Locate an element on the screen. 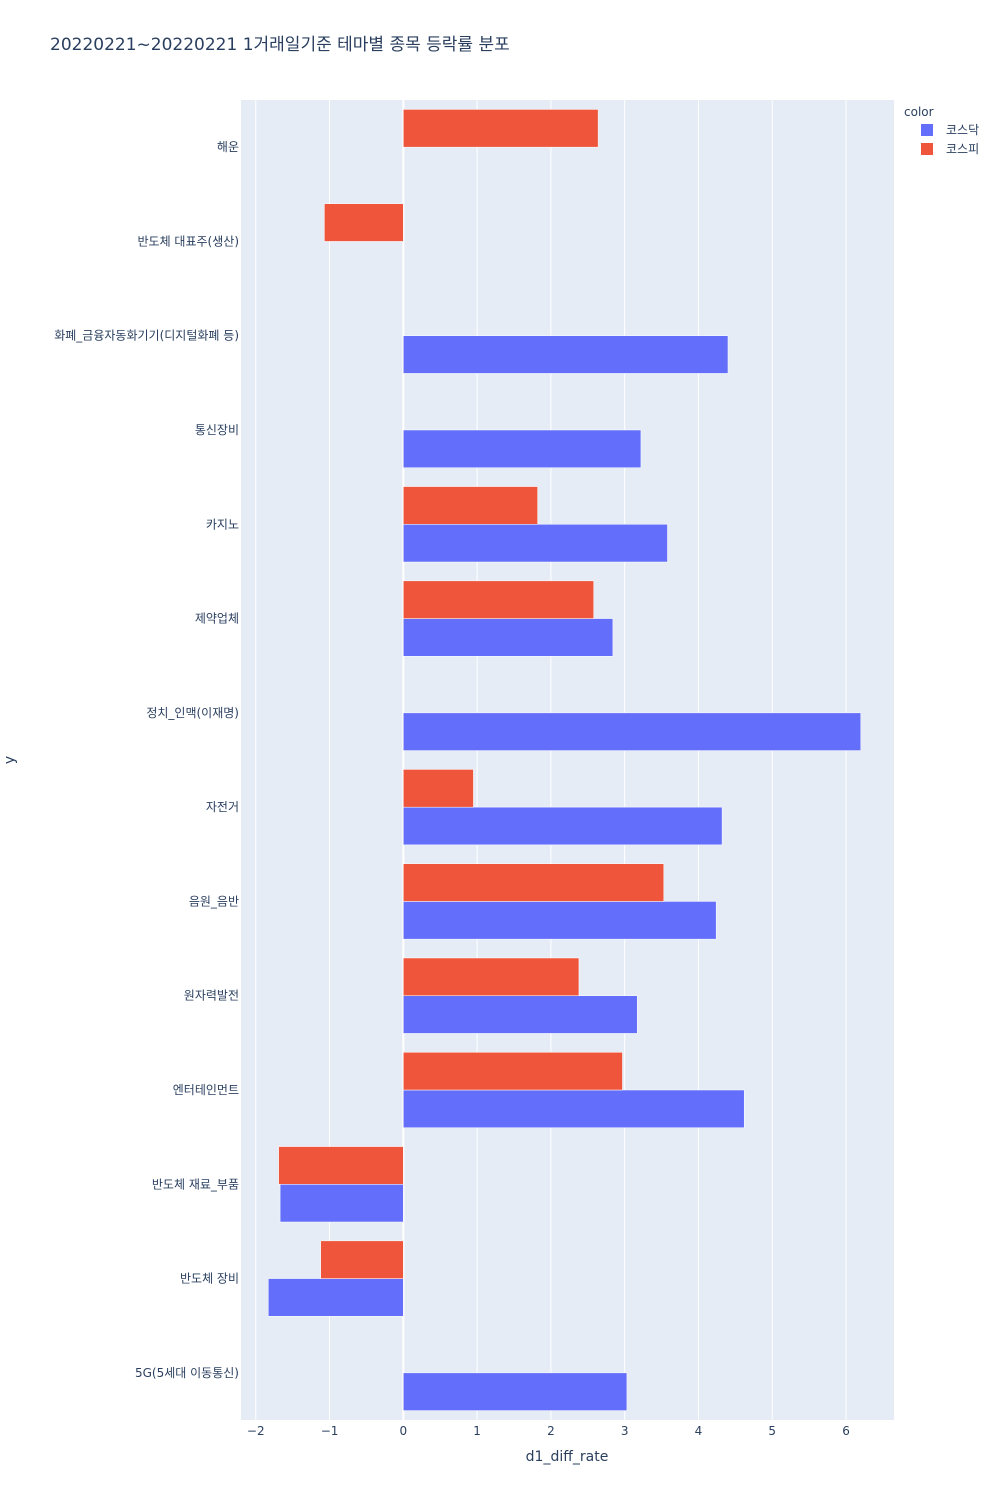 The height and width of the screenshot is (1500, 1000). x-axis-title: d1_diff_rate is located at coordinates (567, 1457).